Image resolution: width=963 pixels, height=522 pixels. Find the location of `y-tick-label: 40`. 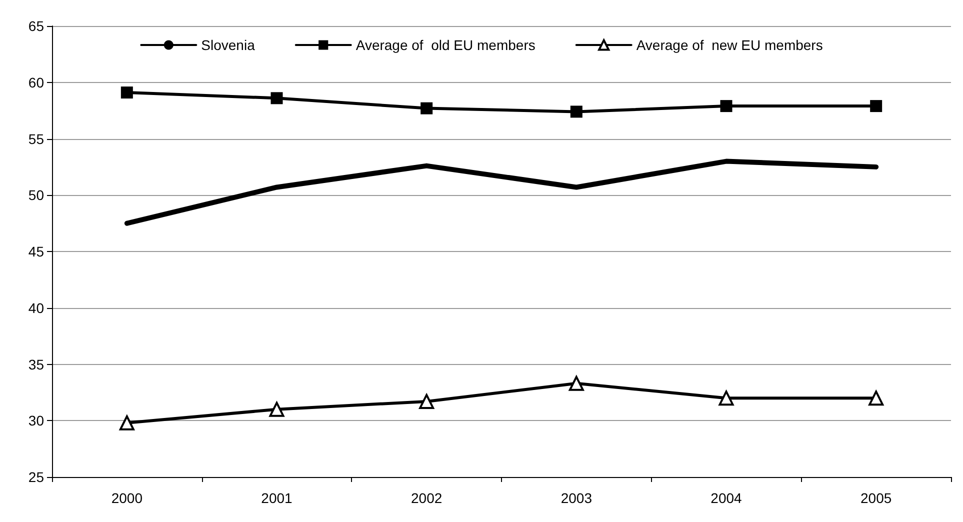

y-tick-label: 40 is located at coordinates (36, 308).